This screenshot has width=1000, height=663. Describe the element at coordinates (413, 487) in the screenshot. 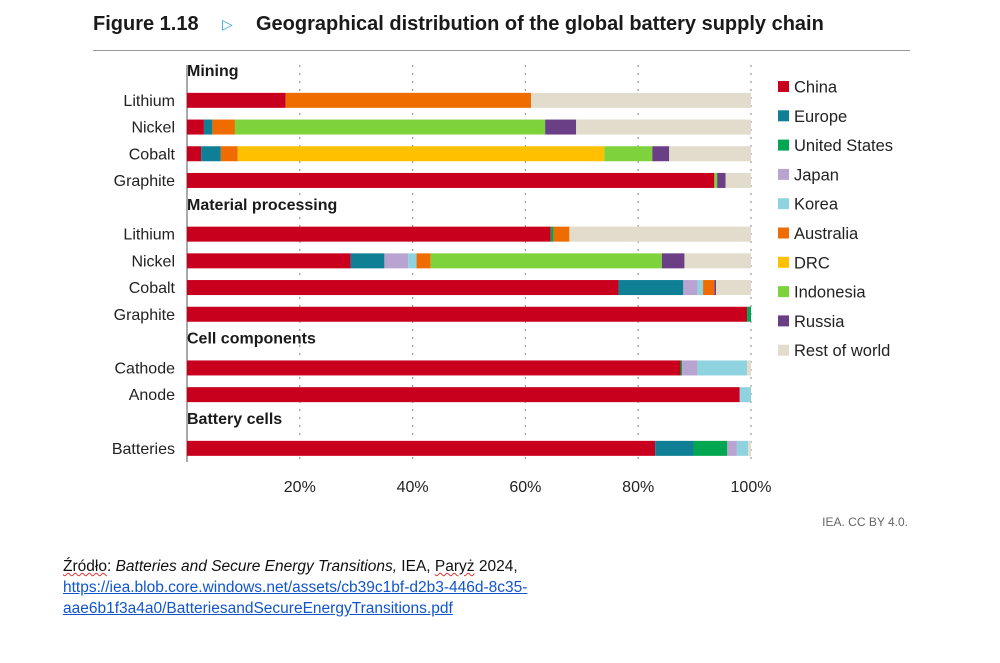

I see `x-tick-label: 40%` at that location.